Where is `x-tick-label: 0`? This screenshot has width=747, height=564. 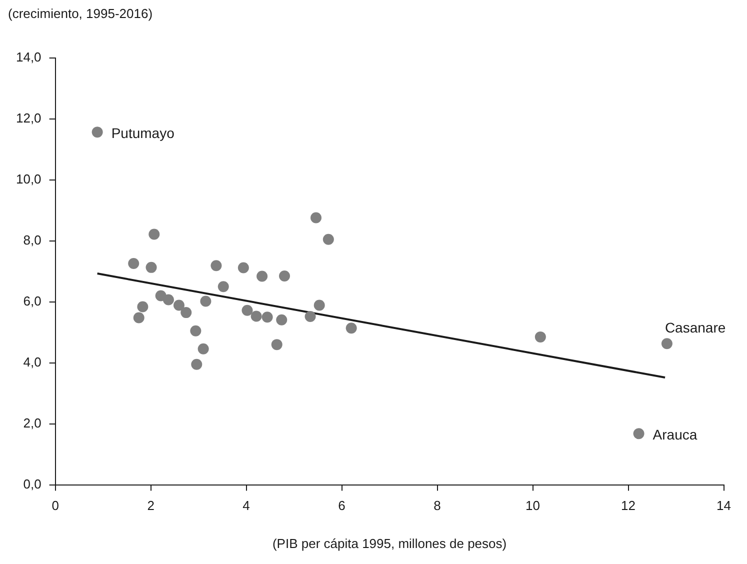
x-tick-label: 0 is located at coordinates (55, 506).